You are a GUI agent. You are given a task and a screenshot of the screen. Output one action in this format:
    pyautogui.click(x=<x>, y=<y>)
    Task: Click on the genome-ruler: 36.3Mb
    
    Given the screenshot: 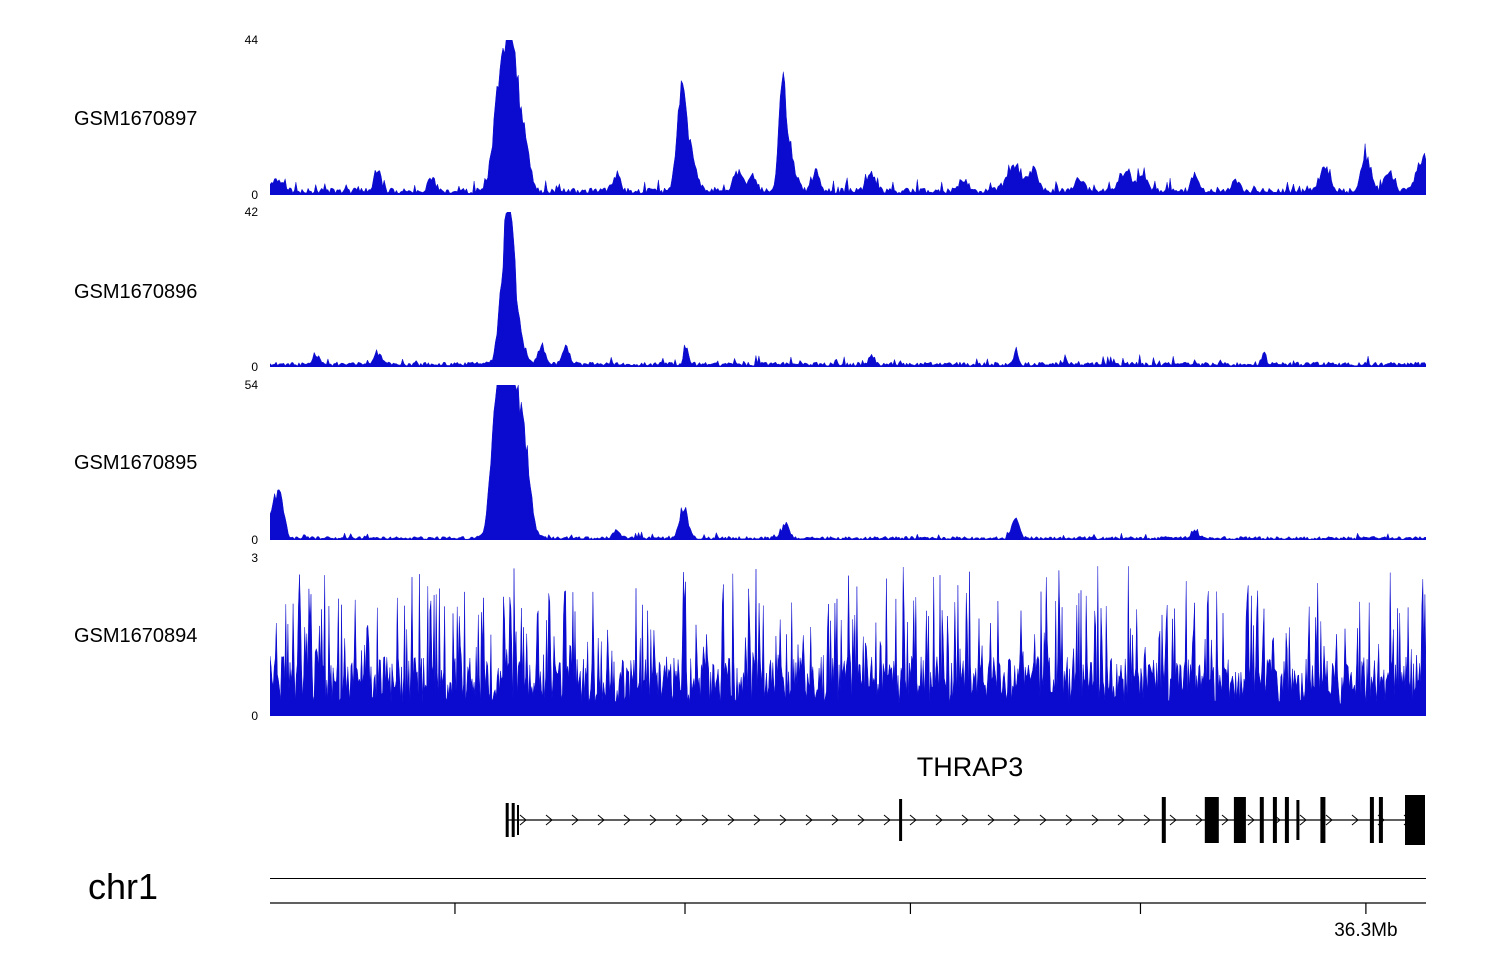 What is the action you would take?
    pyautogui.click(x=848, y=921)
    